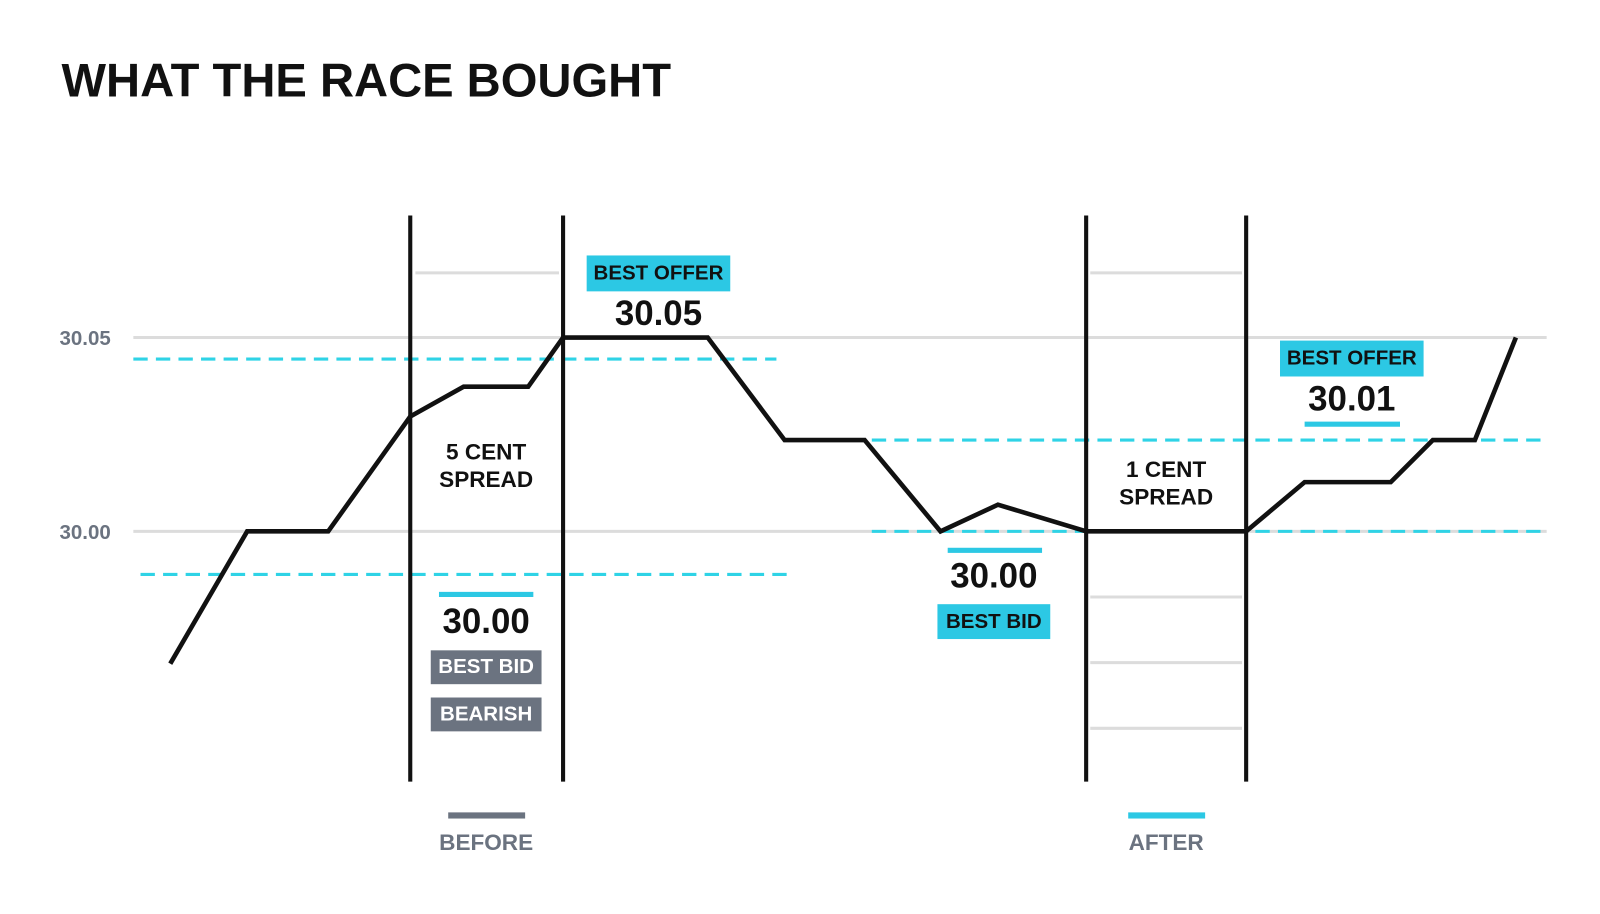 The width and height of the screenshot is (1600, 914). What do you see at coordinates (658, 313) in the screenshot?
I see `price: 30.05` at bounding box center [658, 313].